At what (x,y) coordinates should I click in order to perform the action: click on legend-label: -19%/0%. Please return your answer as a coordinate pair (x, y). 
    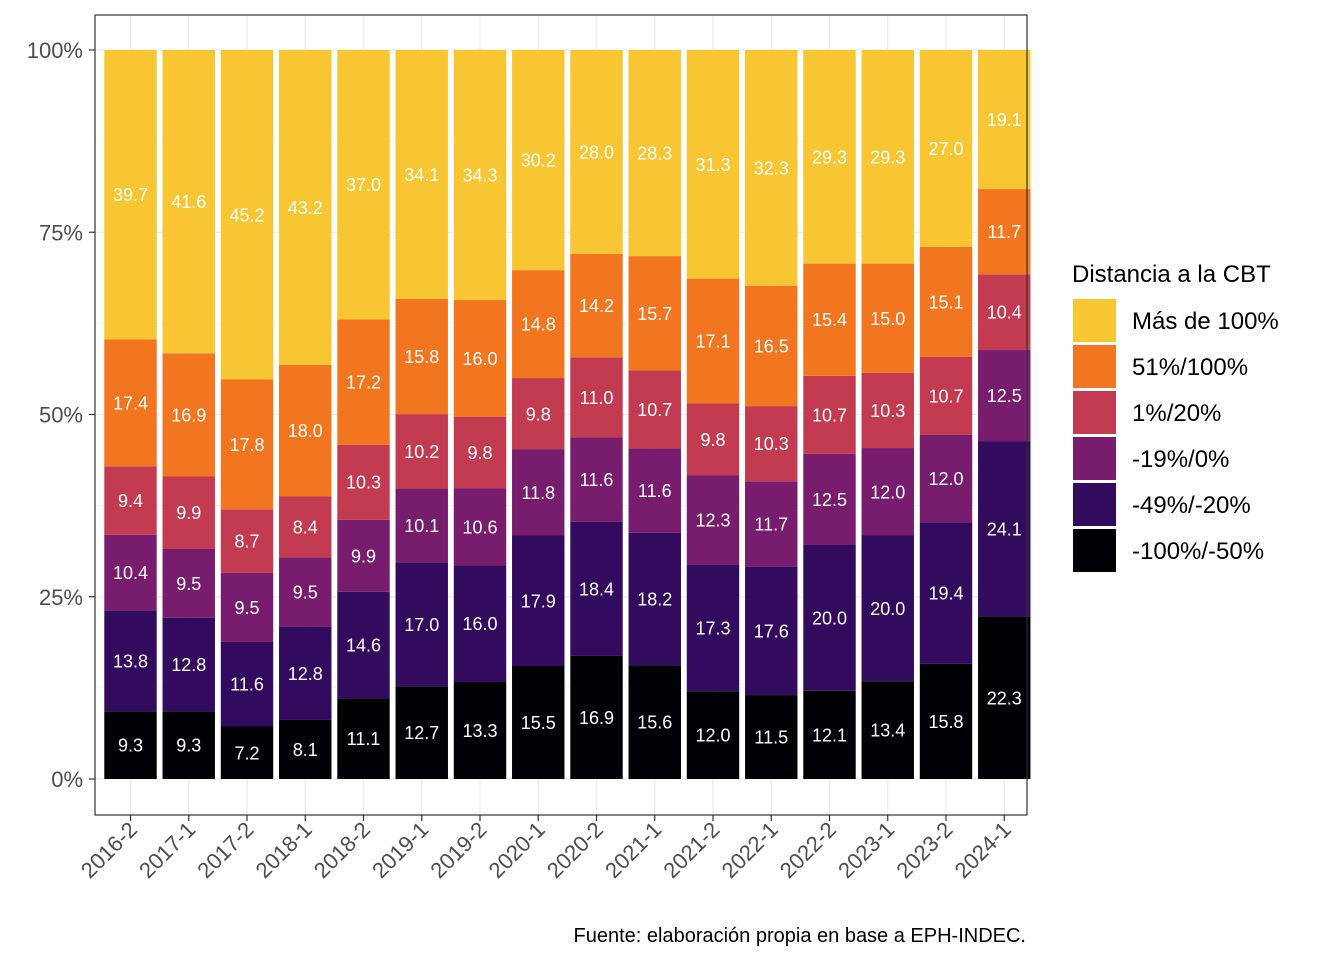
    Looking at the image, I should click on (1180, 459).